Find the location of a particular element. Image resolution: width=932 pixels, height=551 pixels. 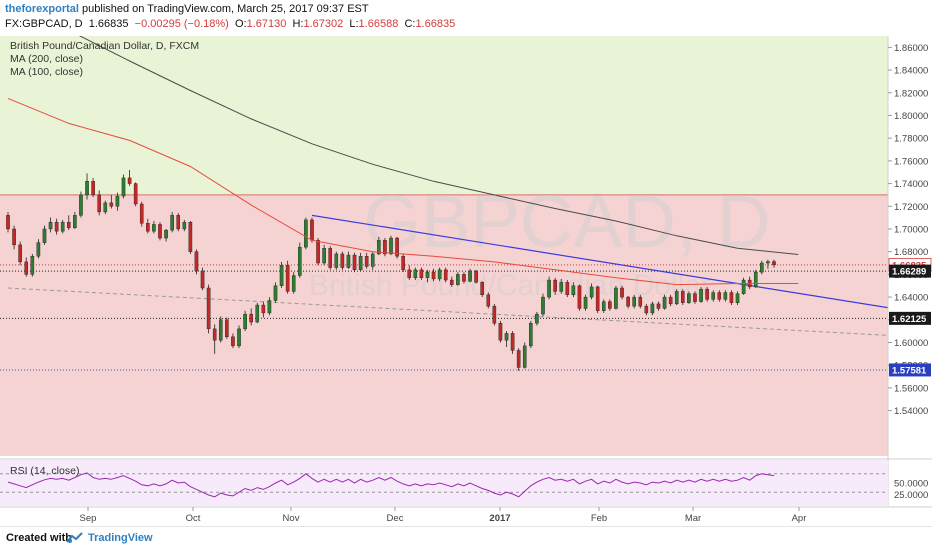

time-tick-label: Mar is located at coordinates (693, 518).